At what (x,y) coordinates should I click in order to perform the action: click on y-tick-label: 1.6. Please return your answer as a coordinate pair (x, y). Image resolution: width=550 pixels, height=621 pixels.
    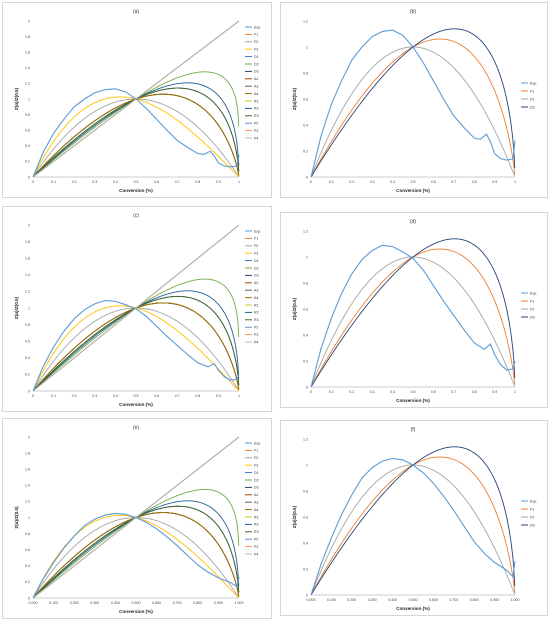
    Looking at the image, I should click on (27, 470).